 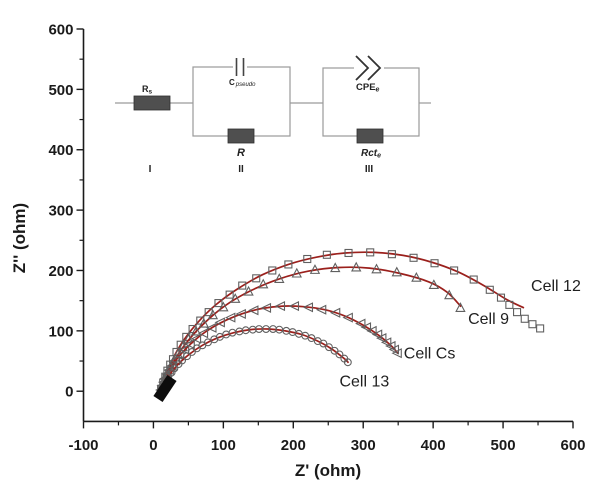 What do you see at coordinates (241, 101) in the screenshot?
I see `parallel-loop-II` at bounding box center [241, 101].